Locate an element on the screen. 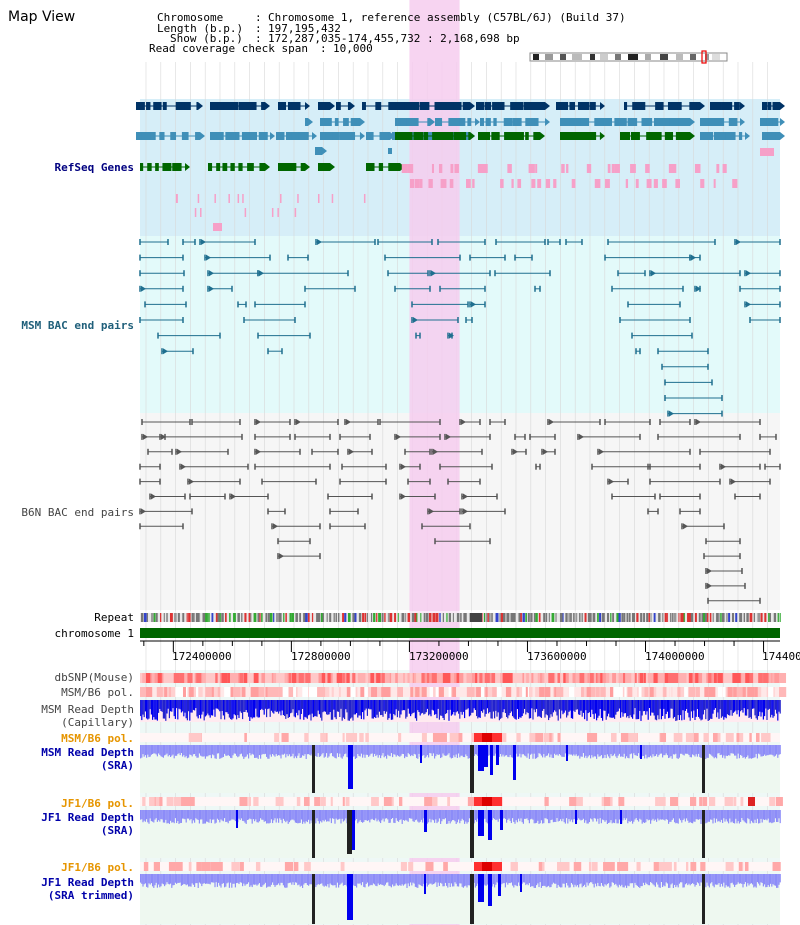  jf1-b6-pol-trimmed-track-label: JF1/B6 pol. is located at coordinates (97, 867).